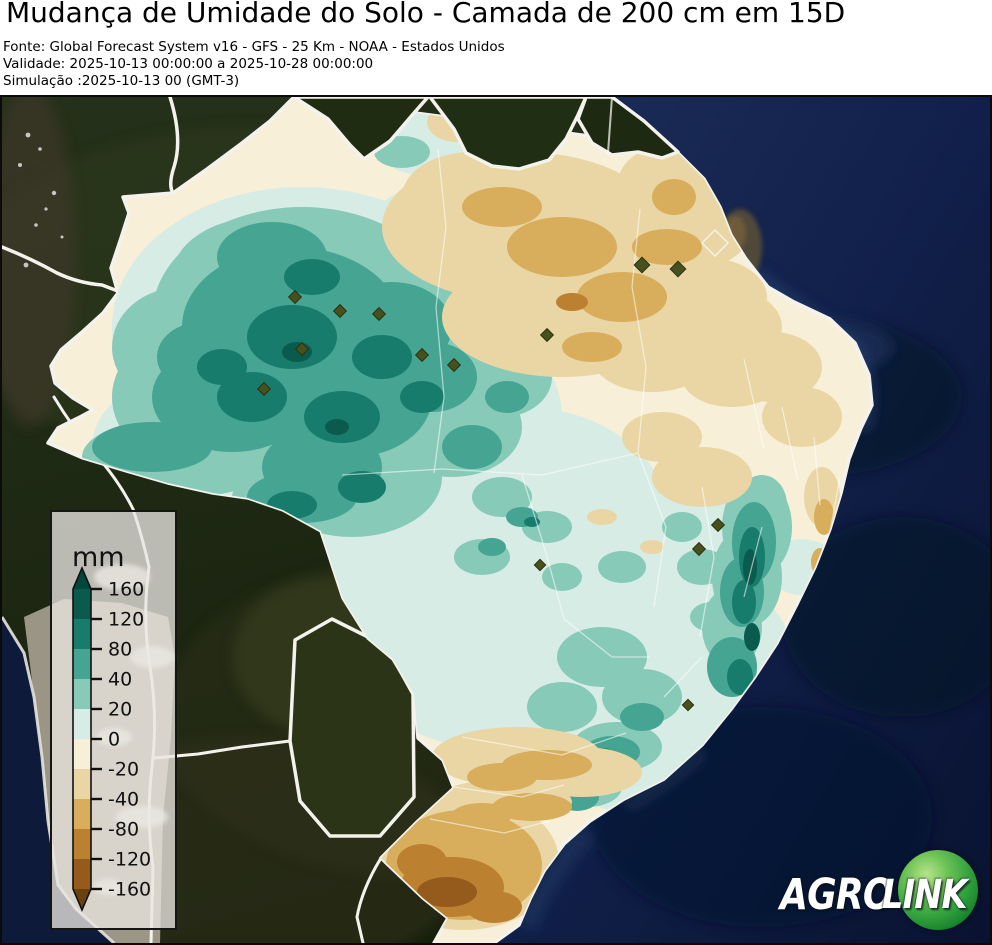 This screenshot has width=992, height=945. What do you see at coordinates (114, 740) in the screenshot?
I see `legend-tick-label: 0` at bounding box center [114, 740].